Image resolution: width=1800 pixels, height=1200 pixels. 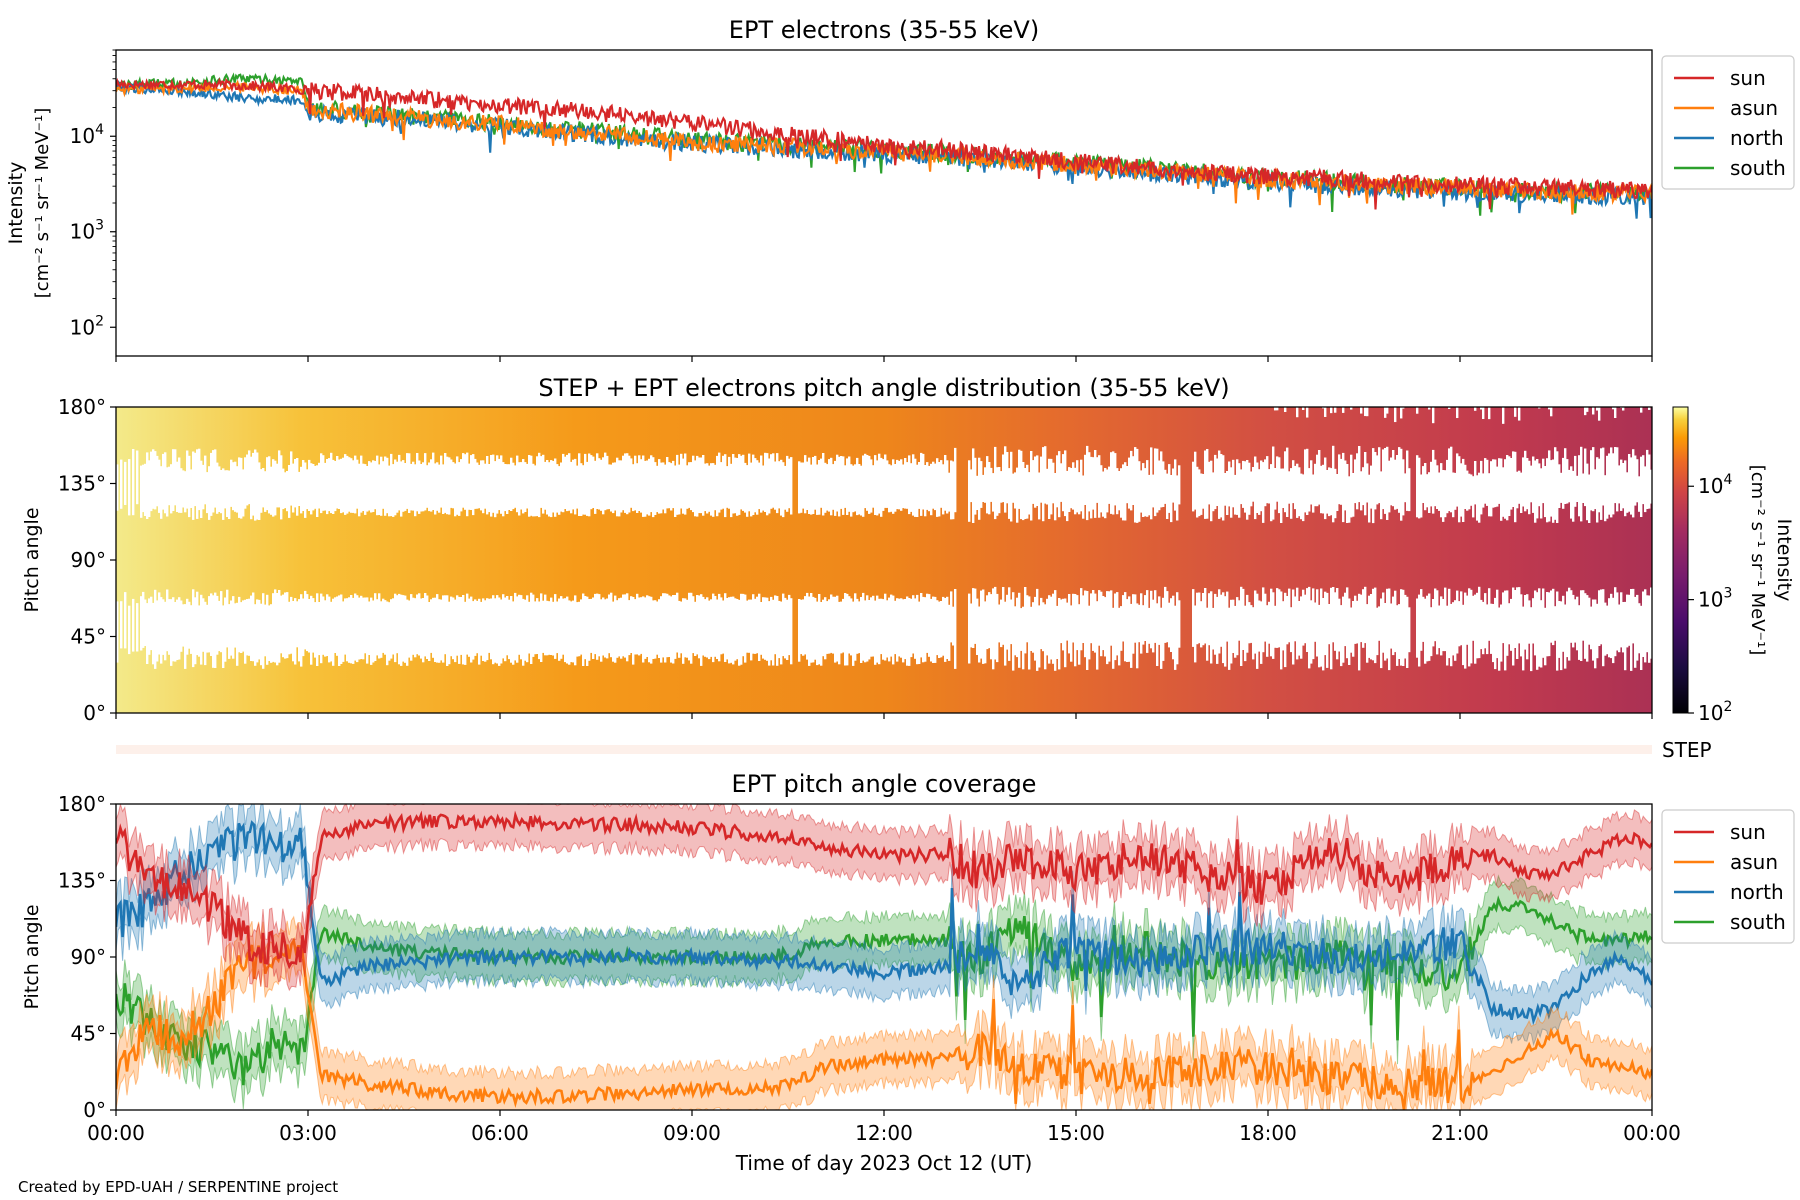 What do you see at coordinates (1757, 892) in the screenshot?
I see `legend3-north-label: north` at bounding box center [1757, 892].